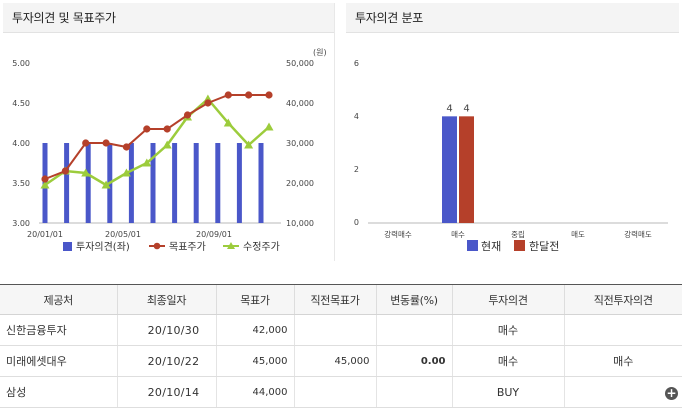 This screenshot has height=411, width=682. I want to click on date-cell: 20/10/22, so click(166, 361).